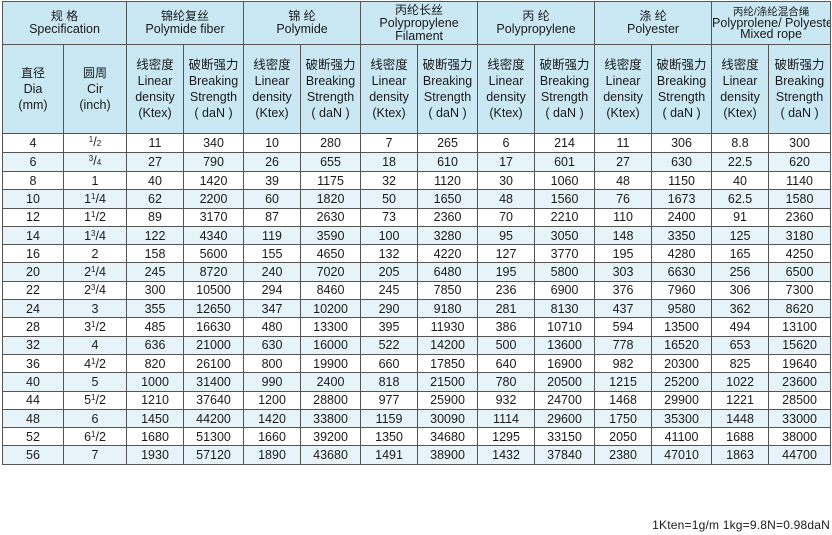 The image size is (832, 535). What do you see at coordinates (331, 290) in the screenshot?
I see `breaking-strength-cell: 8460` at bounding box center [331, 290].